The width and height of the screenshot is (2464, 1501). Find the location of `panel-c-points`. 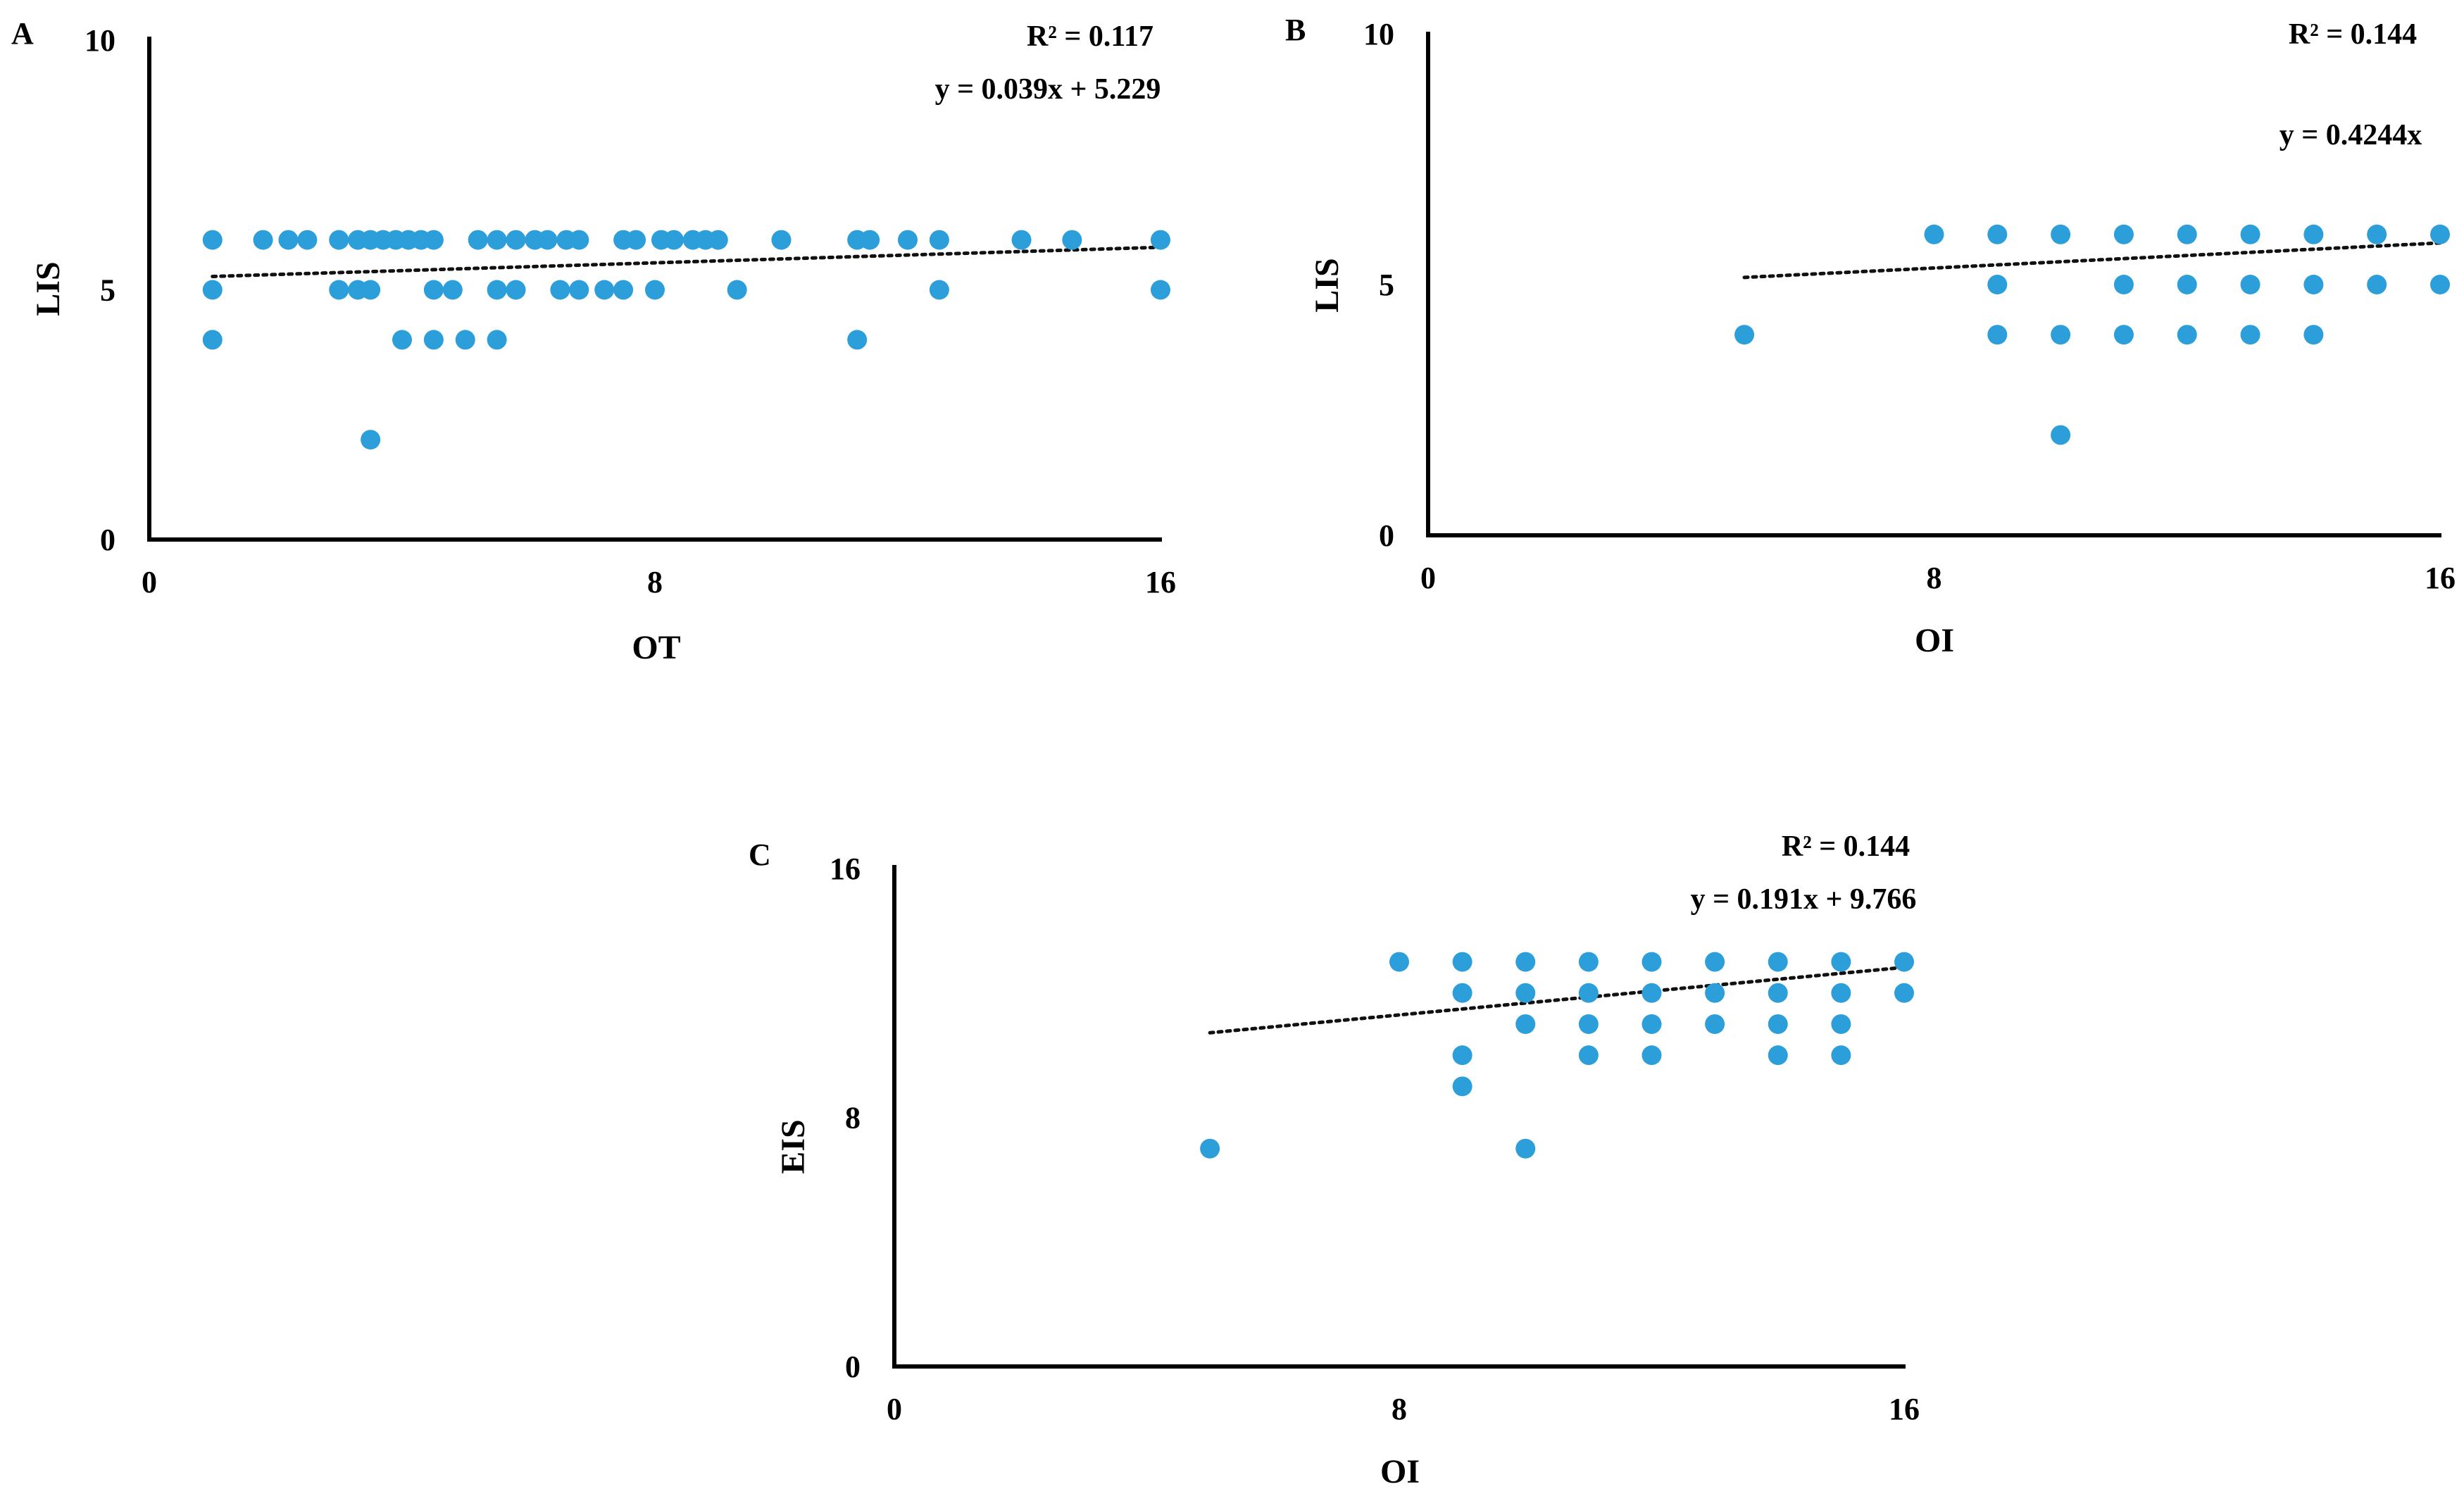

panel-c-points is located at coordinates (1557, 1055).